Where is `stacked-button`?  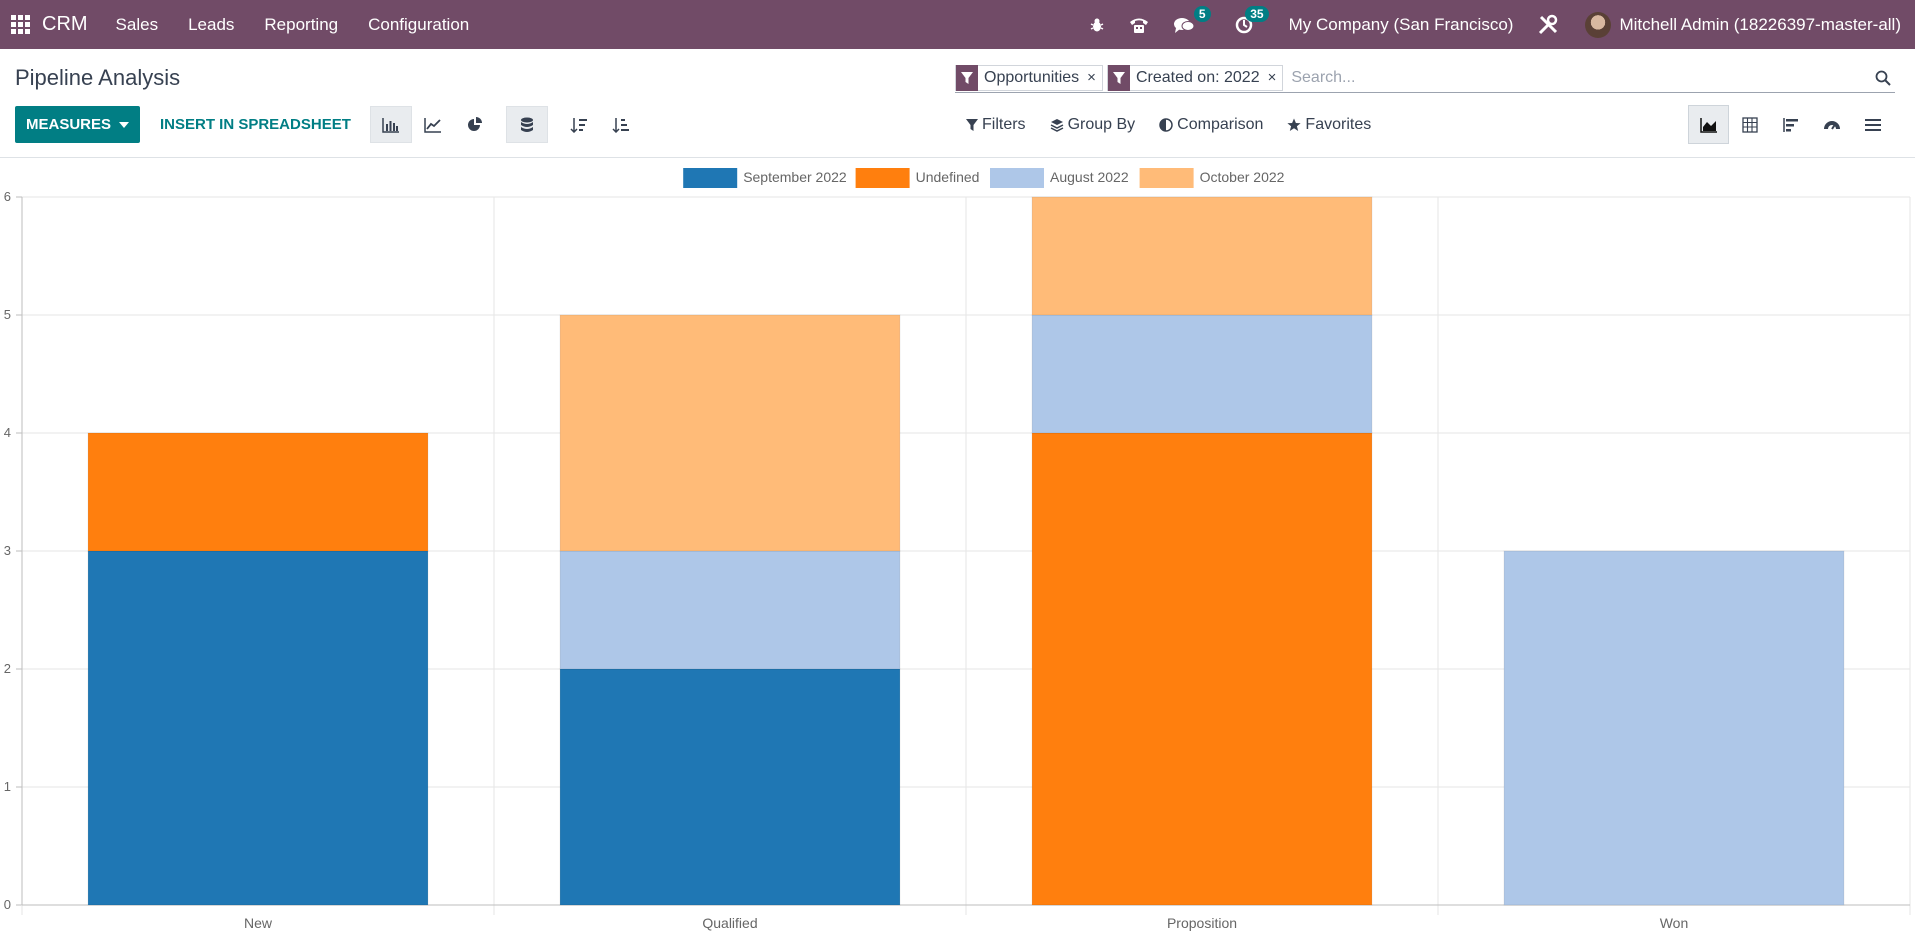
stacked-button is located at coordinates (527, 124).